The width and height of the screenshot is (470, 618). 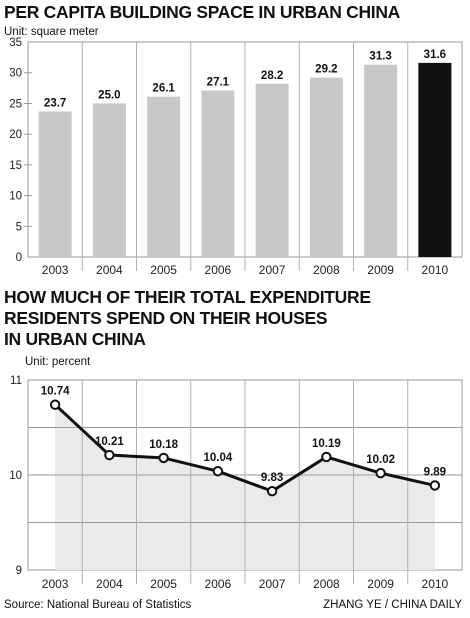 What do you see at coordinates (218, 83) in the screenshot?
I see `data-label: 27.1` at bounding box center [218, 83].